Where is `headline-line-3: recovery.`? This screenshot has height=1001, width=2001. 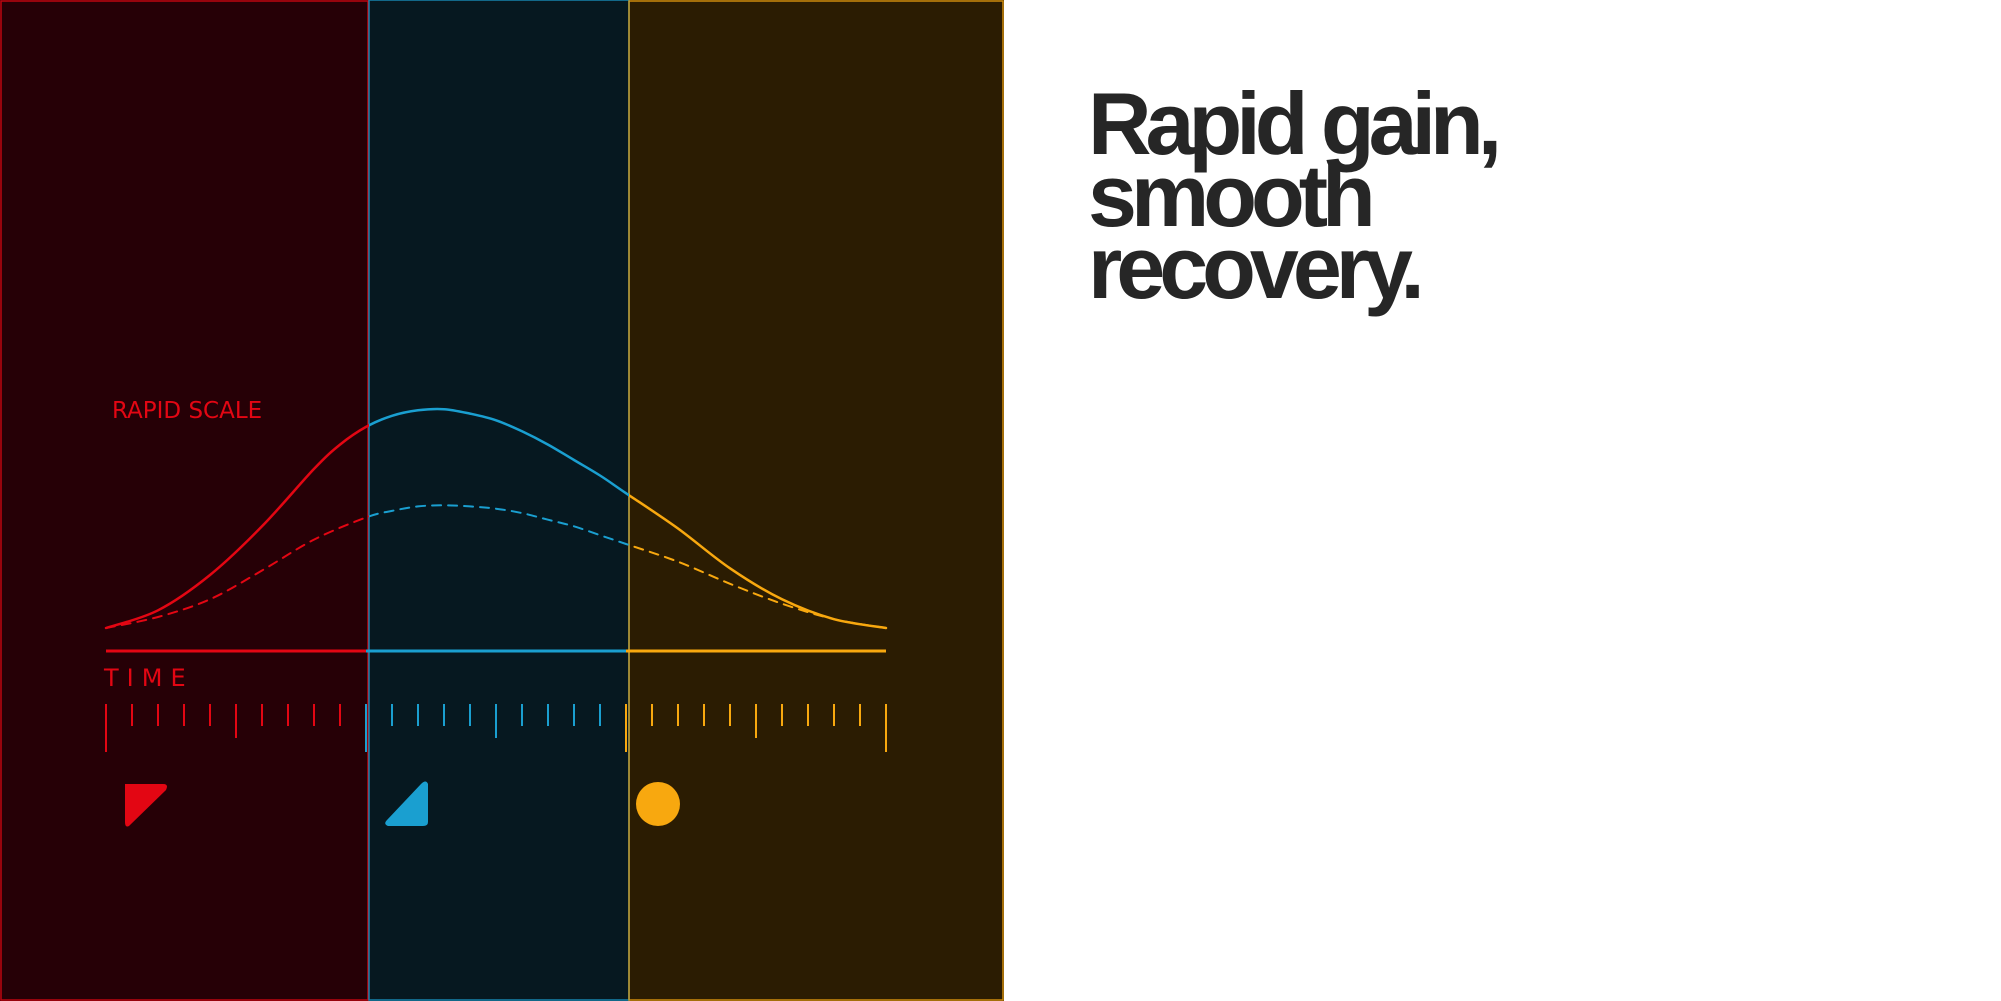 headline-line-3: recovery. is located at coordinates (1256, 267).